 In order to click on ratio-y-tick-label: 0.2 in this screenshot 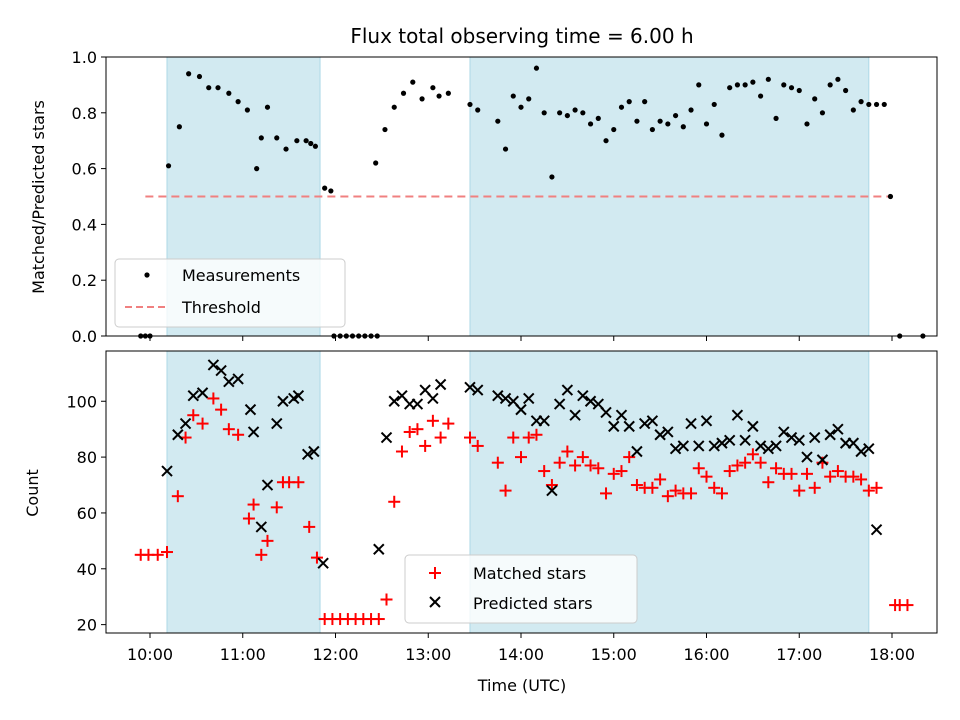, I will do `click(84, 280)`.